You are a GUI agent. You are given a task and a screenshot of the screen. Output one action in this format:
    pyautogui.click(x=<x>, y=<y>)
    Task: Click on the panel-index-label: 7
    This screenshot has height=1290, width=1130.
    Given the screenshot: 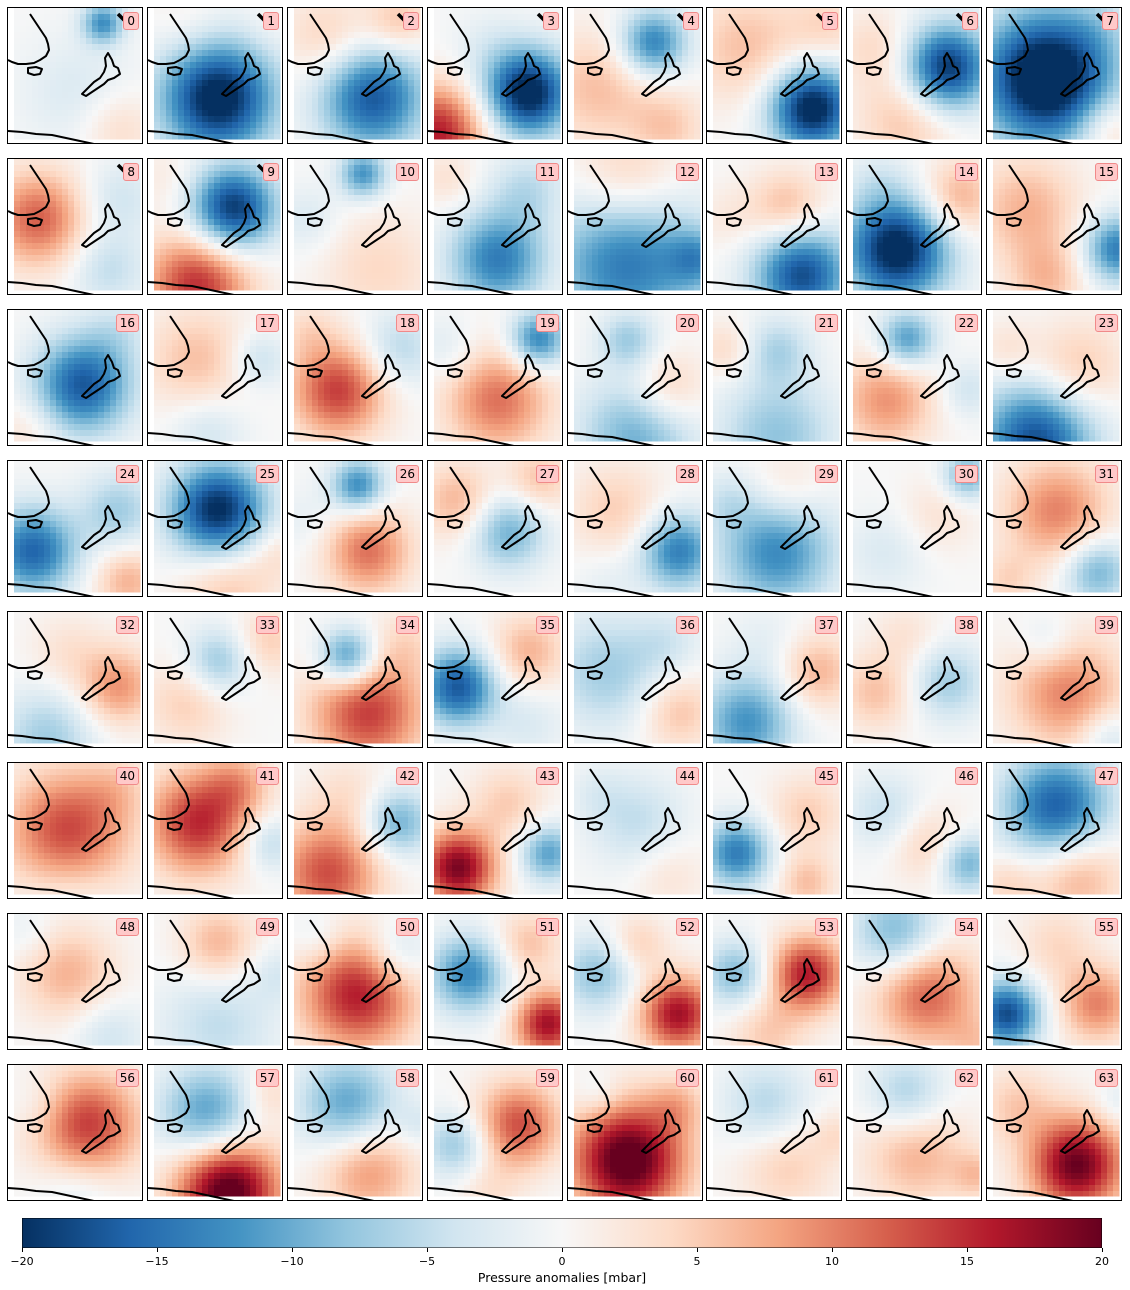 What is the action you would take?
    pyautogui.click(x=1110, y=21)
    